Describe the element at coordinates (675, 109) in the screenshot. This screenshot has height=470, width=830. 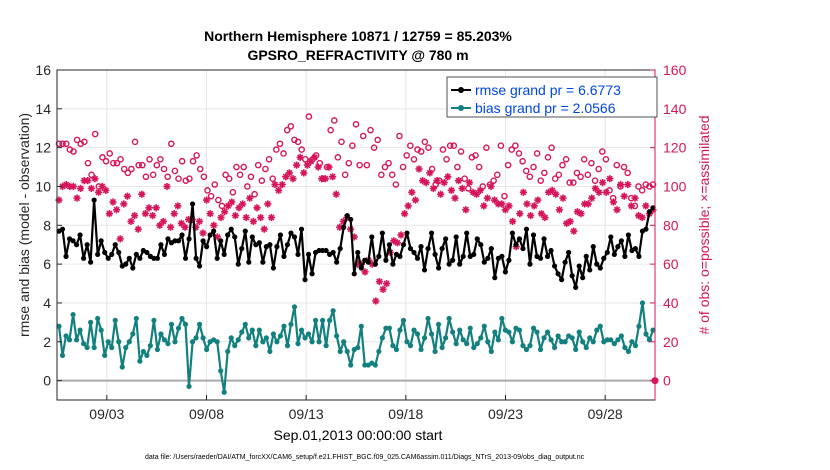
I see `right-tick-label: 140` at that location.